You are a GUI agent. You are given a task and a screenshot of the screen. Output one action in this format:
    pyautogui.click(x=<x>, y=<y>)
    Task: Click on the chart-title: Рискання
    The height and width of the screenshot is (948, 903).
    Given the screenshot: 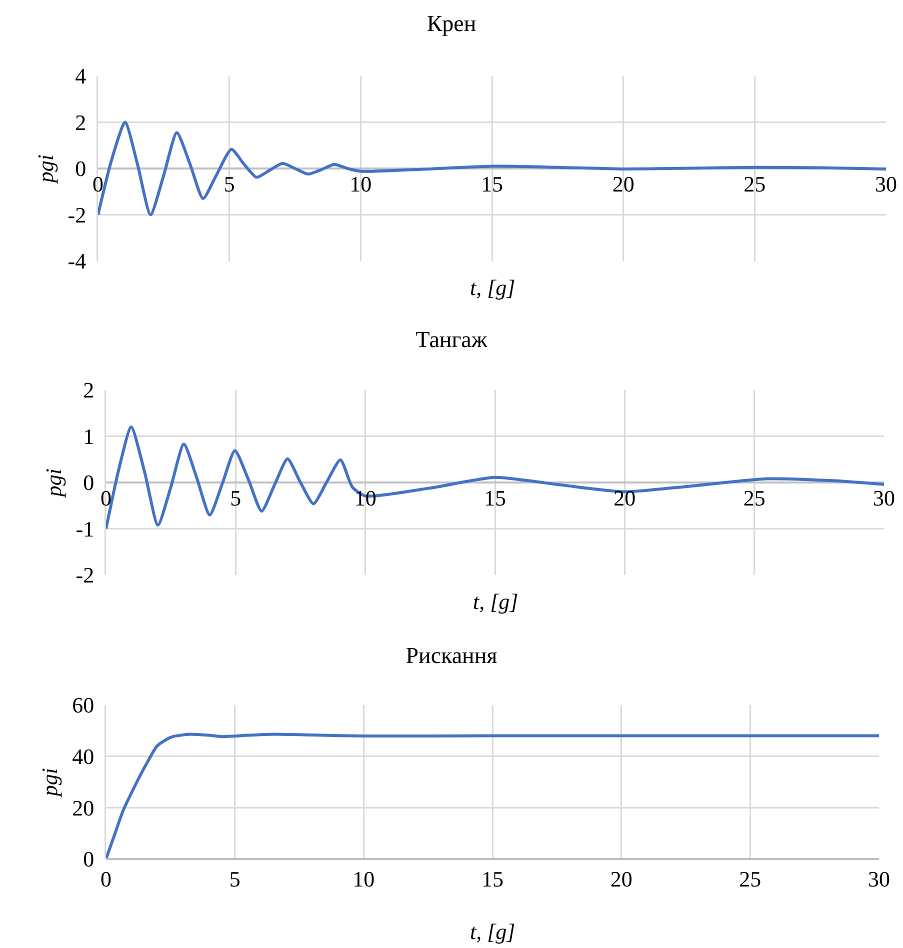 What is the action you would take?
    pyautogui.click(x=452, y=655)
    